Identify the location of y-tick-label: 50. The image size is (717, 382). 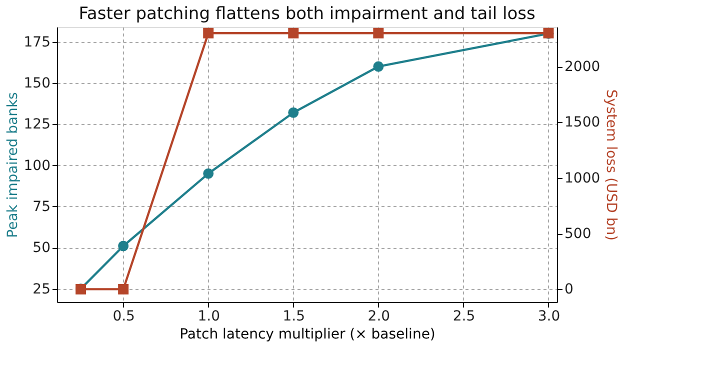
(41, 248).